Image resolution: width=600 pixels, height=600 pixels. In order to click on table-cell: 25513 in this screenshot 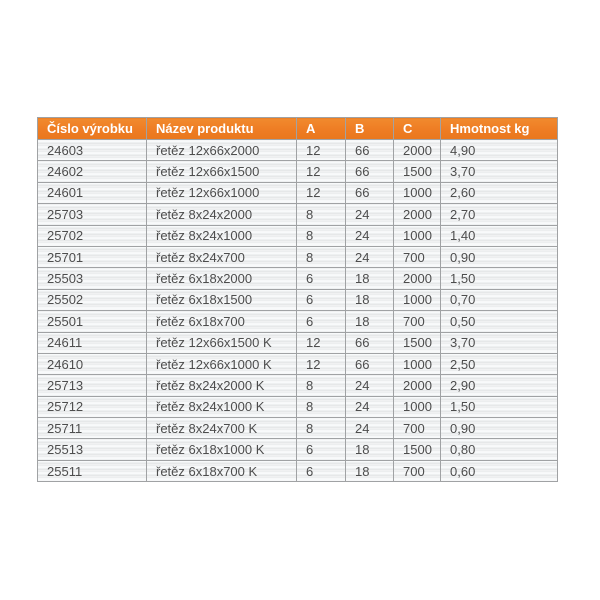, I will do `click(92, 449)`.